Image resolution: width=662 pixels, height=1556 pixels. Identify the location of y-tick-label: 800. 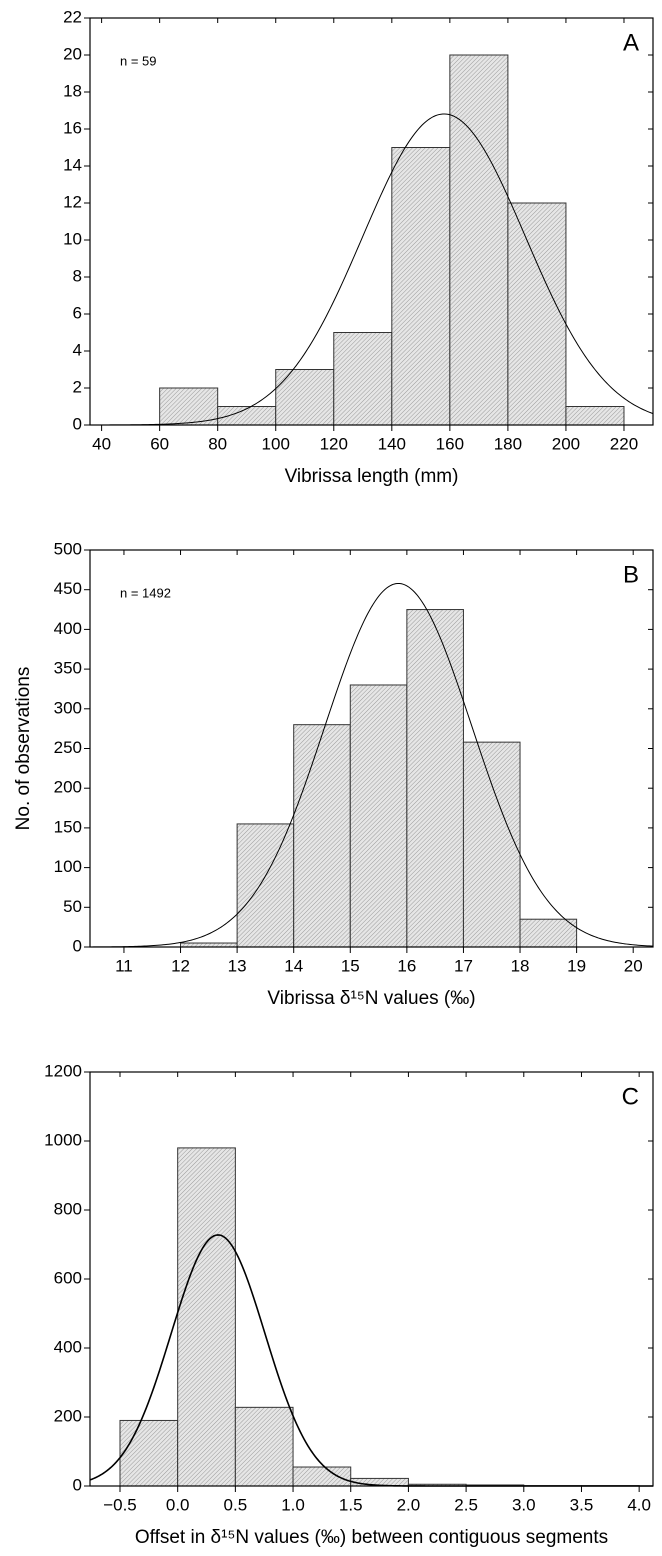
(68, 1208).